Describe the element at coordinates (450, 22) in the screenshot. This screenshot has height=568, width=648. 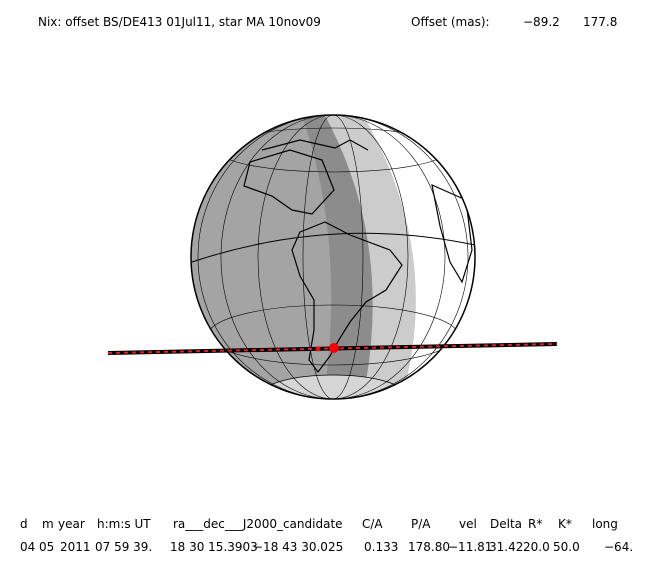
I see `offset-label: Offset (mas):` at that location.